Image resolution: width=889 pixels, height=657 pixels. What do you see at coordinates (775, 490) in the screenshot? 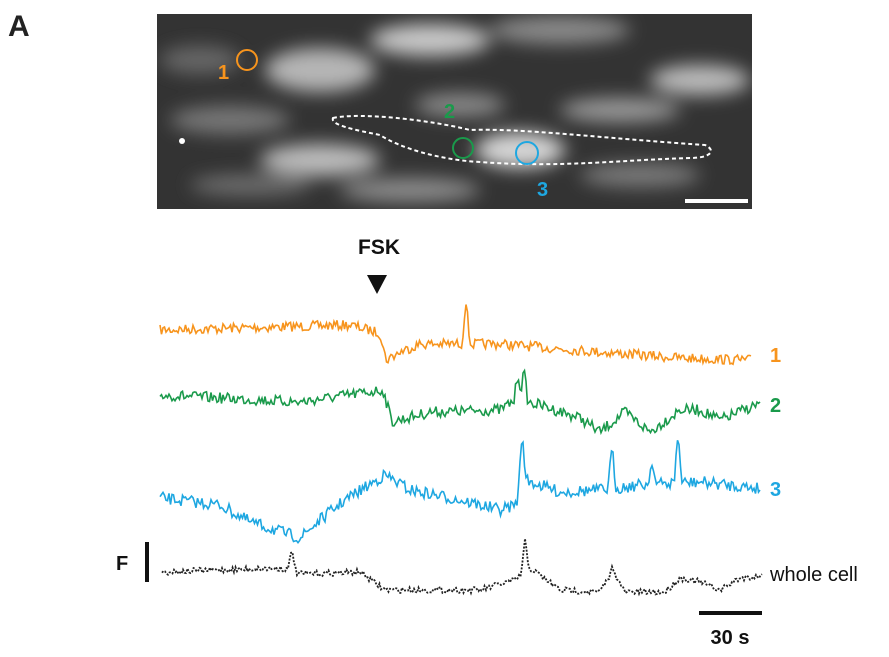
I see `trace-label: 3` at bounding box center [775, 490].